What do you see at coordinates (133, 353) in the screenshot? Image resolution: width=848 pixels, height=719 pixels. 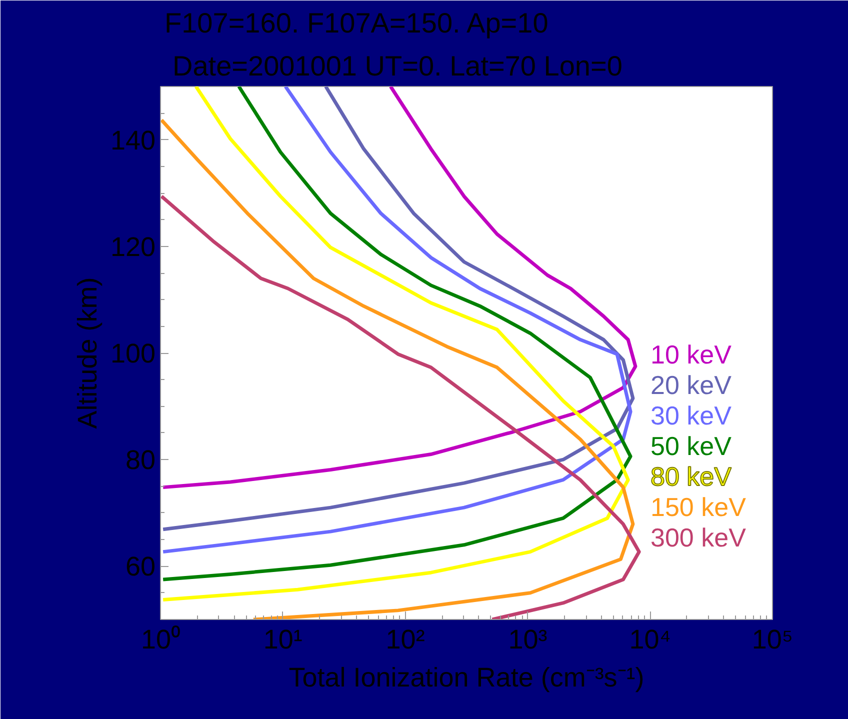 I see `y-tick-label: 100` at bounding box center [133, 353].